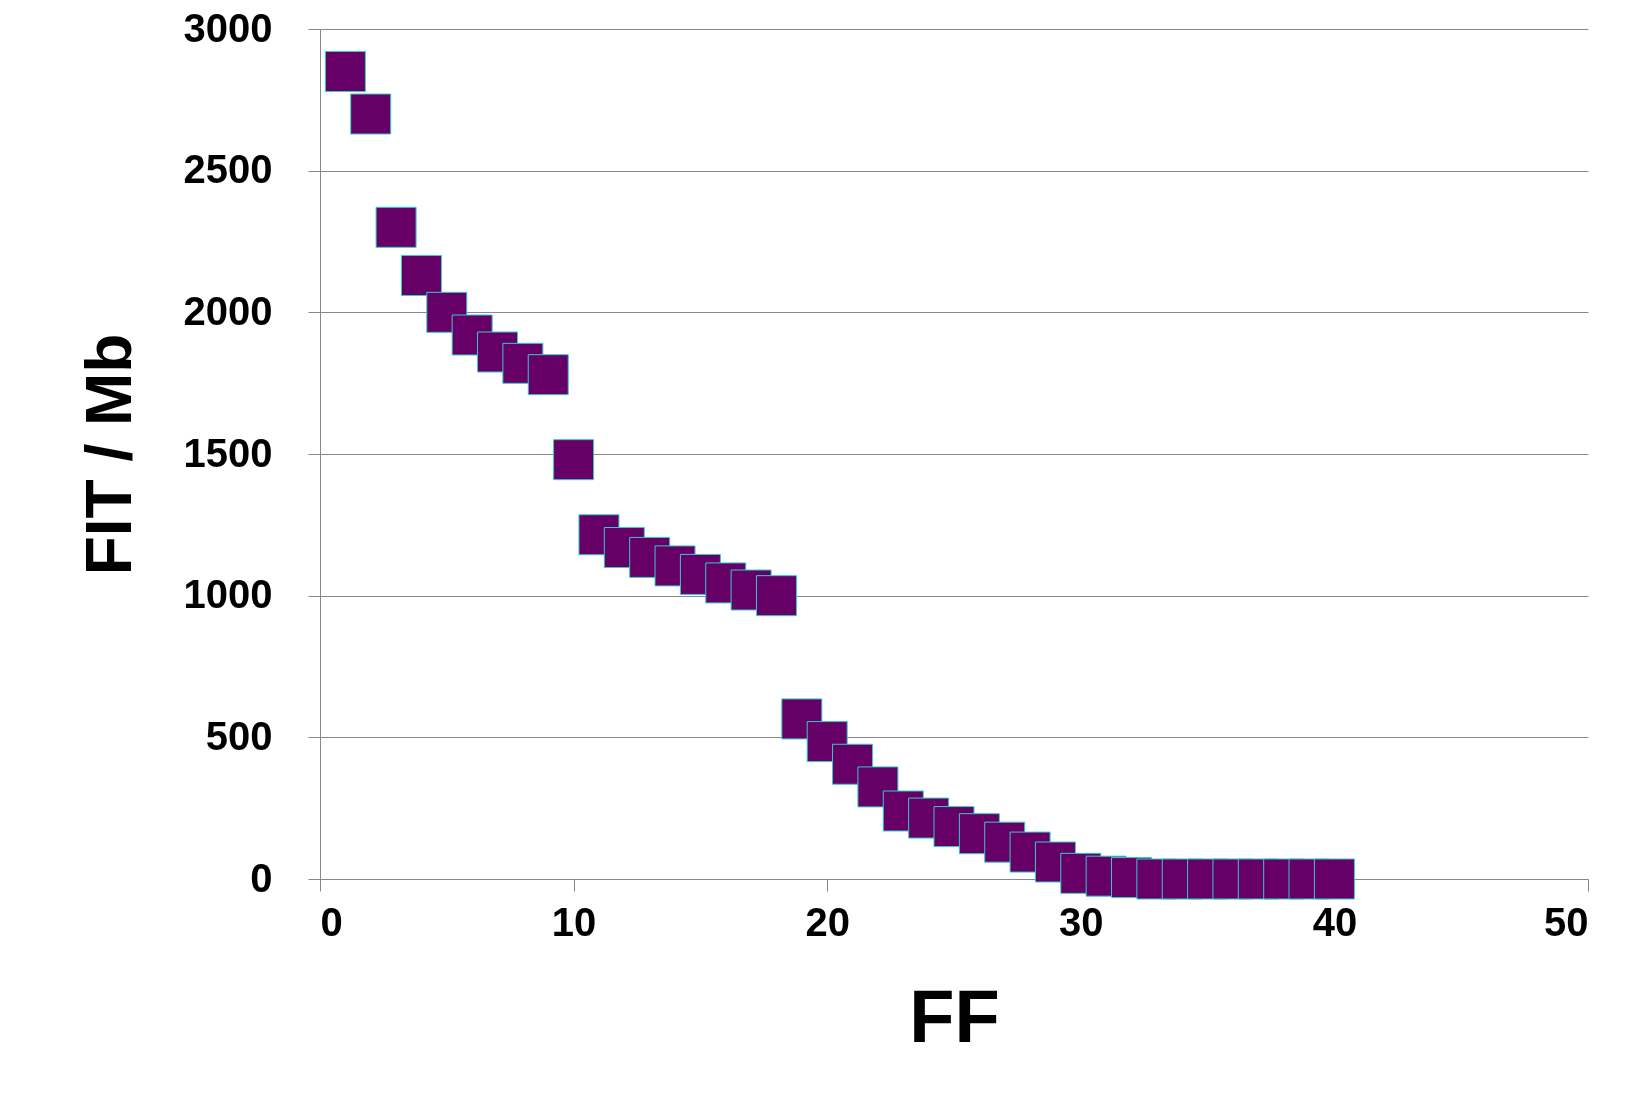  What do you see at coordinates (228, 310) in the screenshot?
I see `y-tick-label: 2000` at bounding box center [228, 310].